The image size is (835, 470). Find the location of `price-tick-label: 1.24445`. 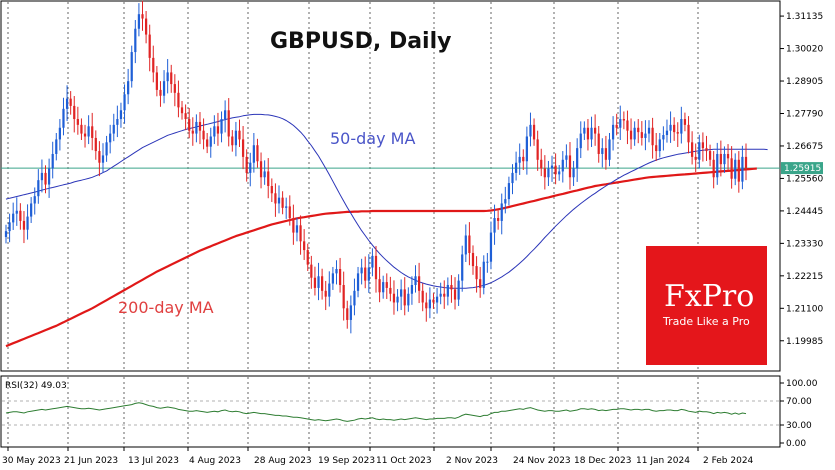

price-tick-label: 1.24445 is located at coordinates (804, 212).